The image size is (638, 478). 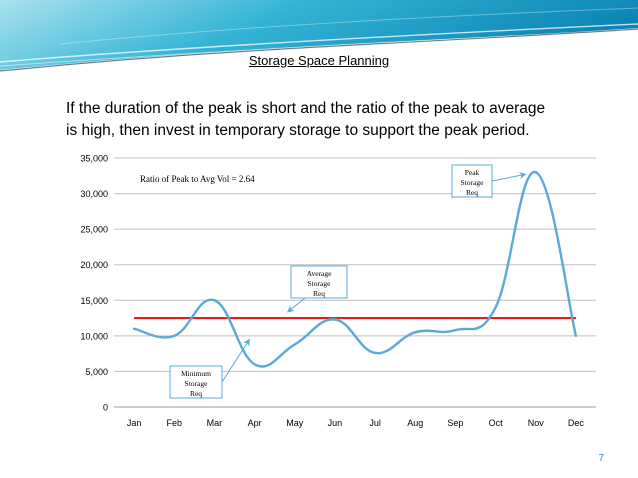 What do you see at coordinates (415, 332) in the screenshot?
I see `data-point-aug` at bounding box center [415, 332].